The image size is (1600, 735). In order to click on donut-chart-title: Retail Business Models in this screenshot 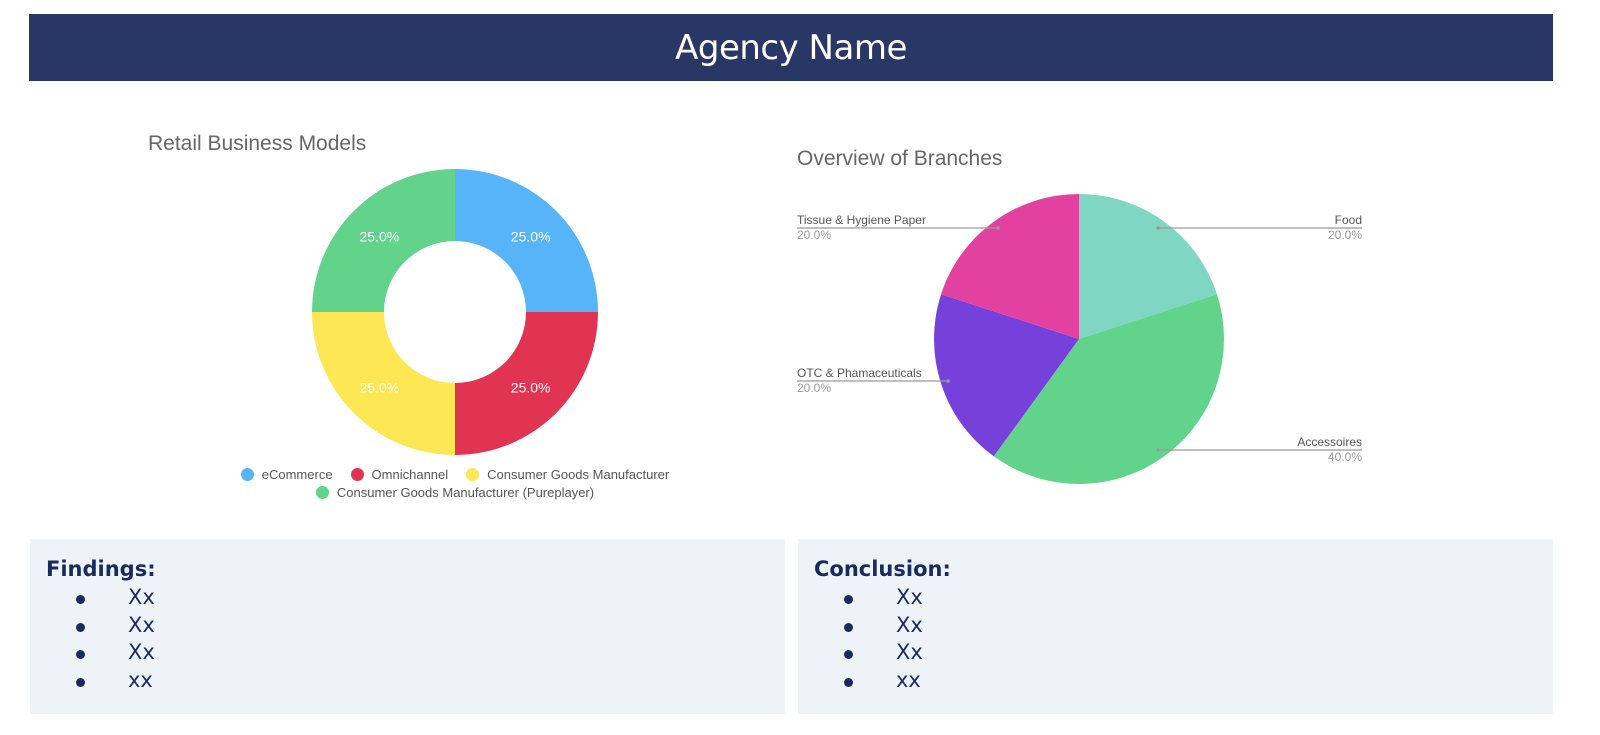, I will do `click(257, 143)`.